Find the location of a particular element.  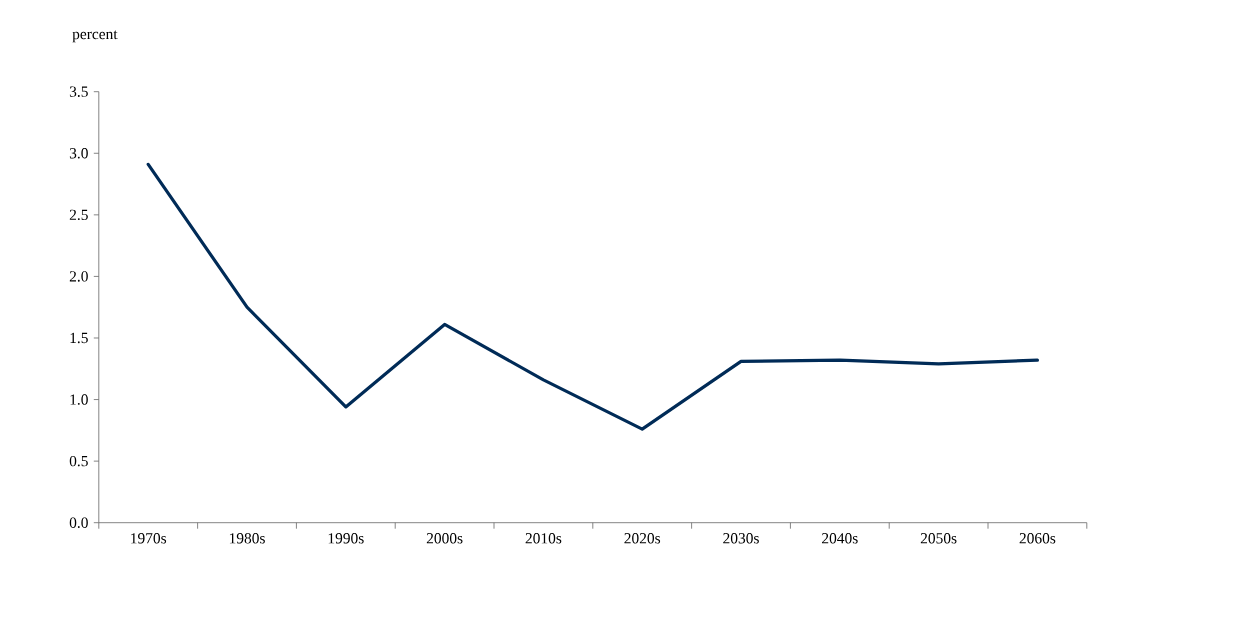

x-tick-label: 2000s is located at coordinates (444, 538).